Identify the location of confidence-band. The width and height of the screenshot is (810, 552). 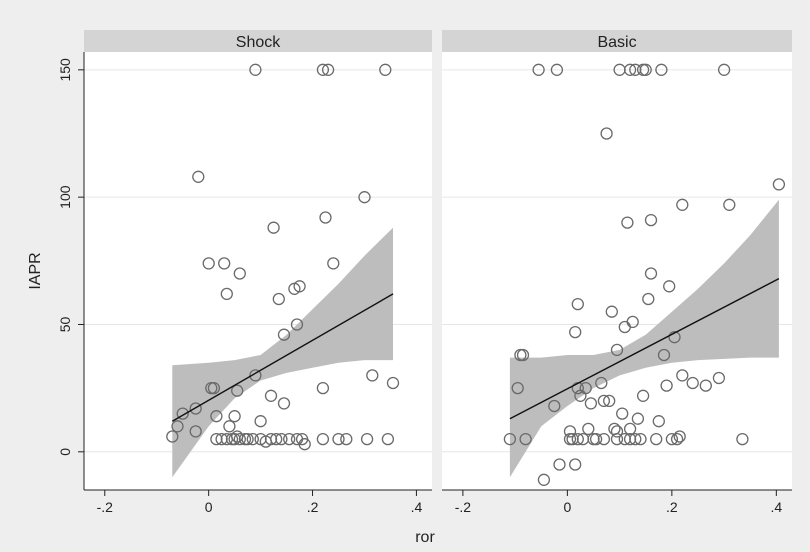
(282, 352).